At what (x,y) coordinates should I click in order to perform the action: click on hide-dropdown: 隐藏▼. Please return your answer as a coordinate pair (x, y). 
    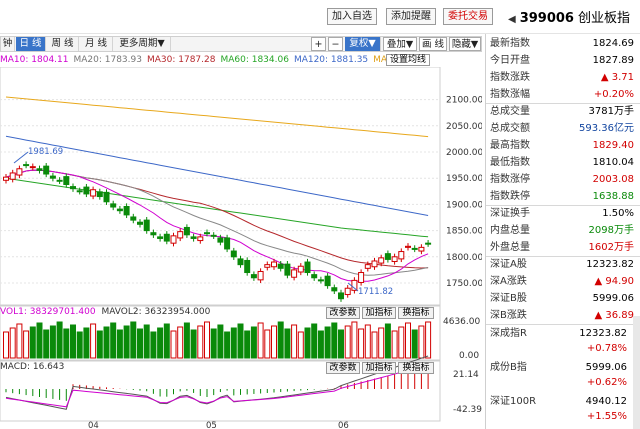
    Looking at the image, I should click on (465, 44).